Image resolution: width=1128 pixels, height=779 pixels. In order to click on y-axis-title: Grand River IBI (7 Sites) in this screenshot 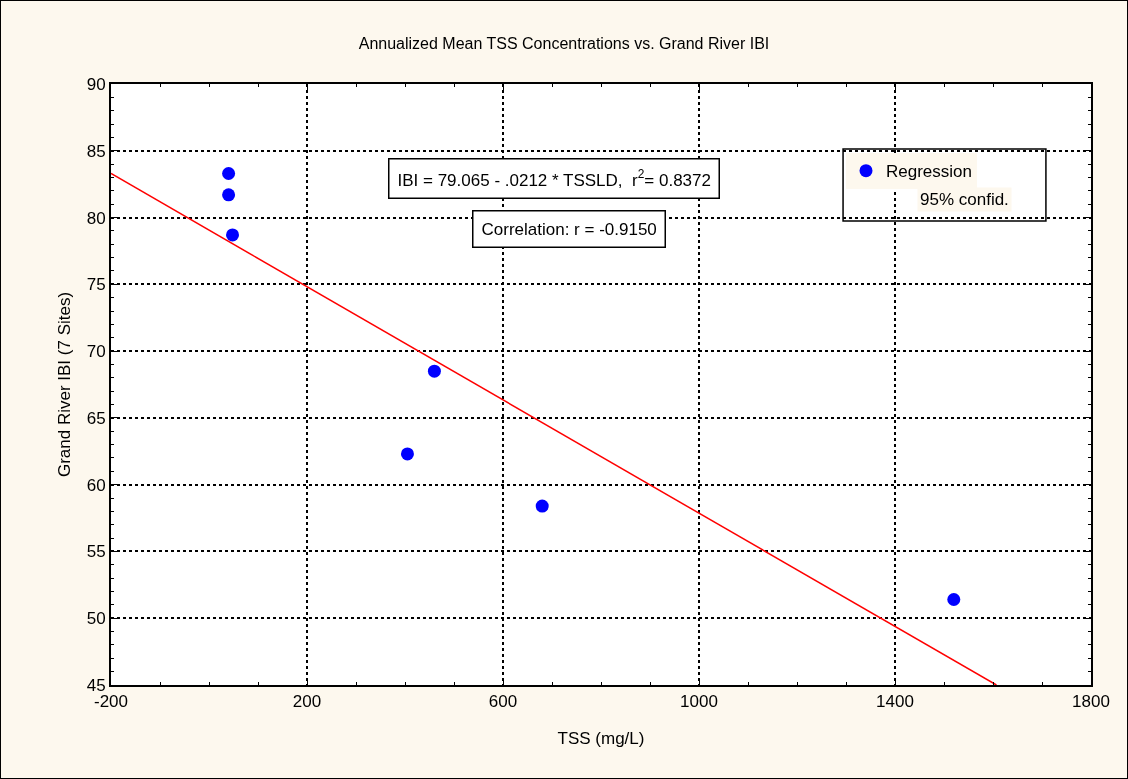, I will do `click(64, 384)`.